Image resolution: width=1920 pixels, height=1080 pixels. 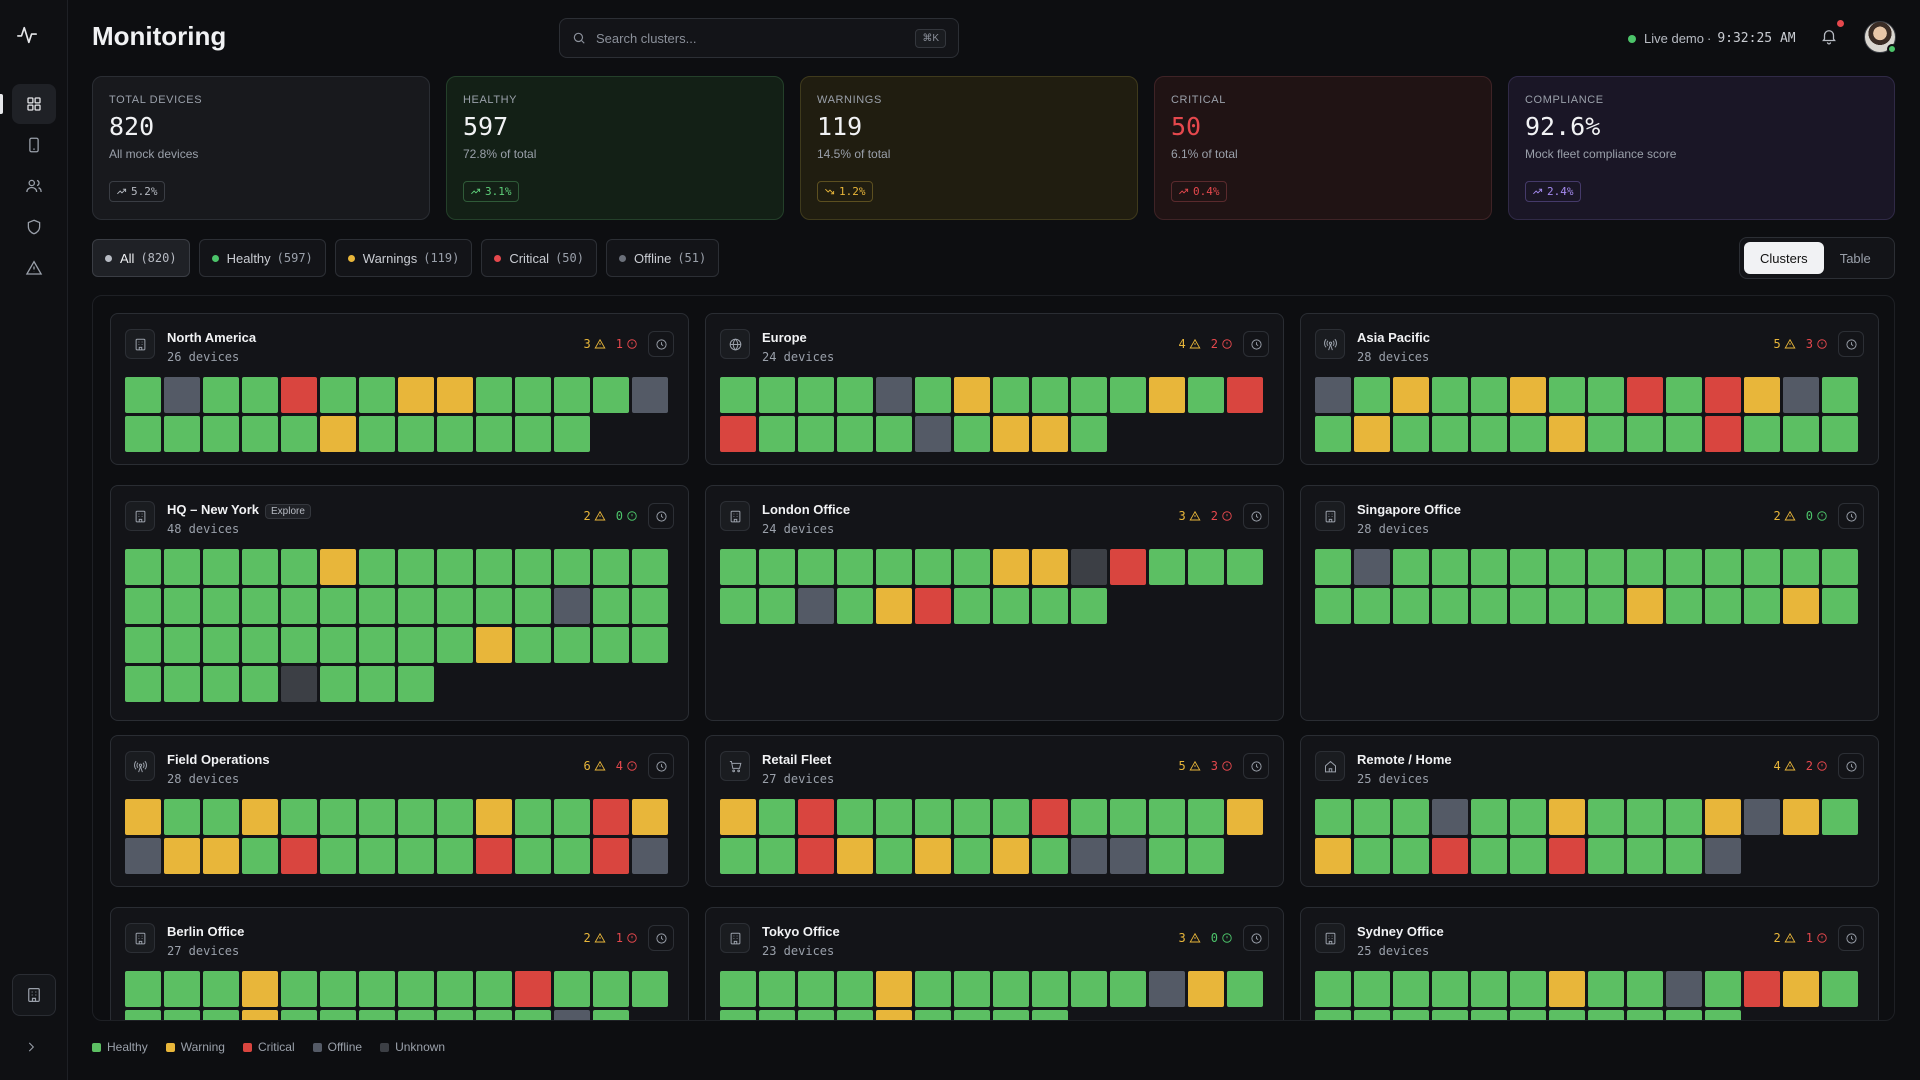 I want to click on cluster-card: North America 26 devices 3 1, so click(x=399, y=389).